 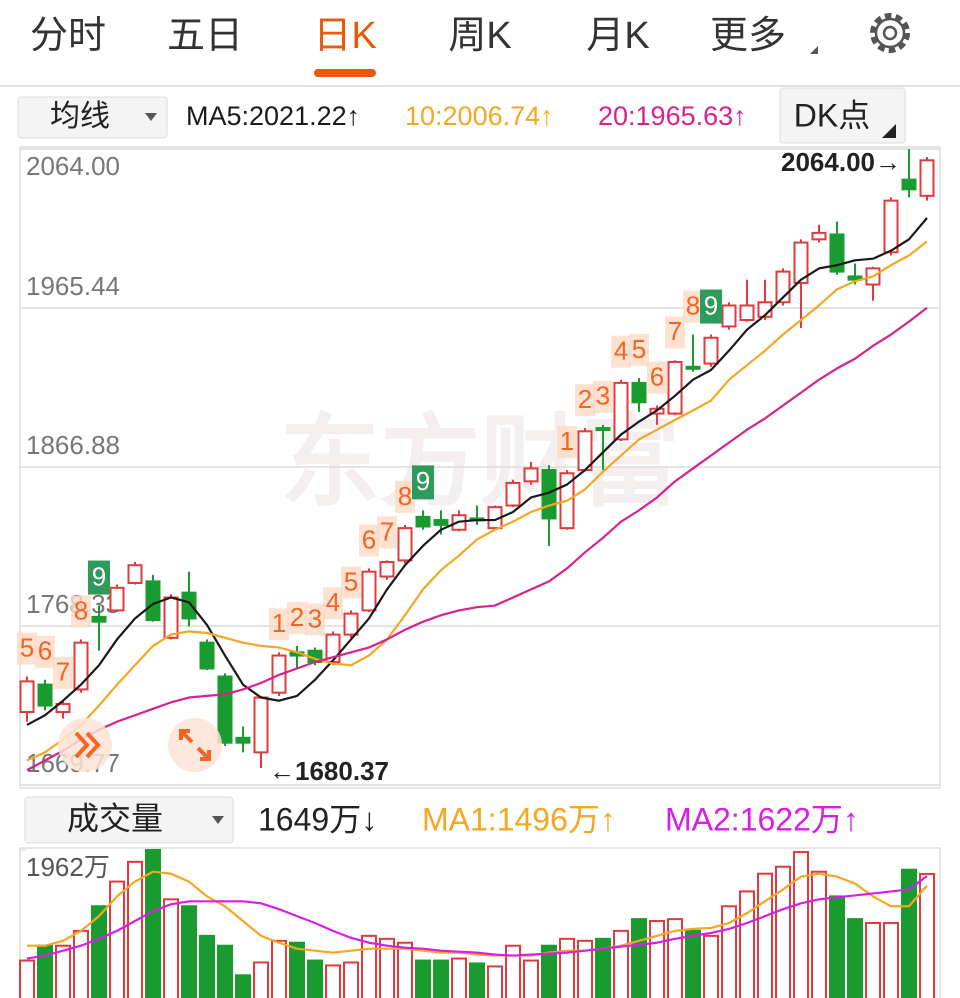 What do you see at coordinates (345, 73) in the screenshot?
I see `tab-underline` at bounding box center [345, 73].